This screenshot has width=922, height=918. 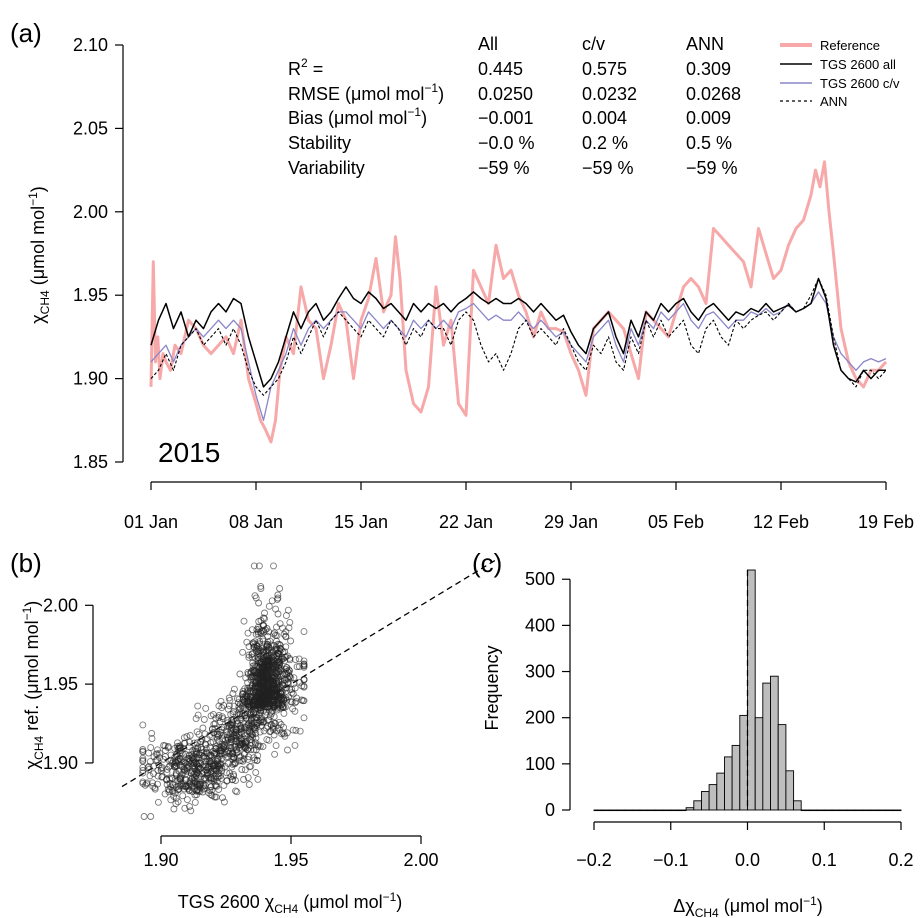 I want to click on stats-col-header: All, so click(x=488, y=44).